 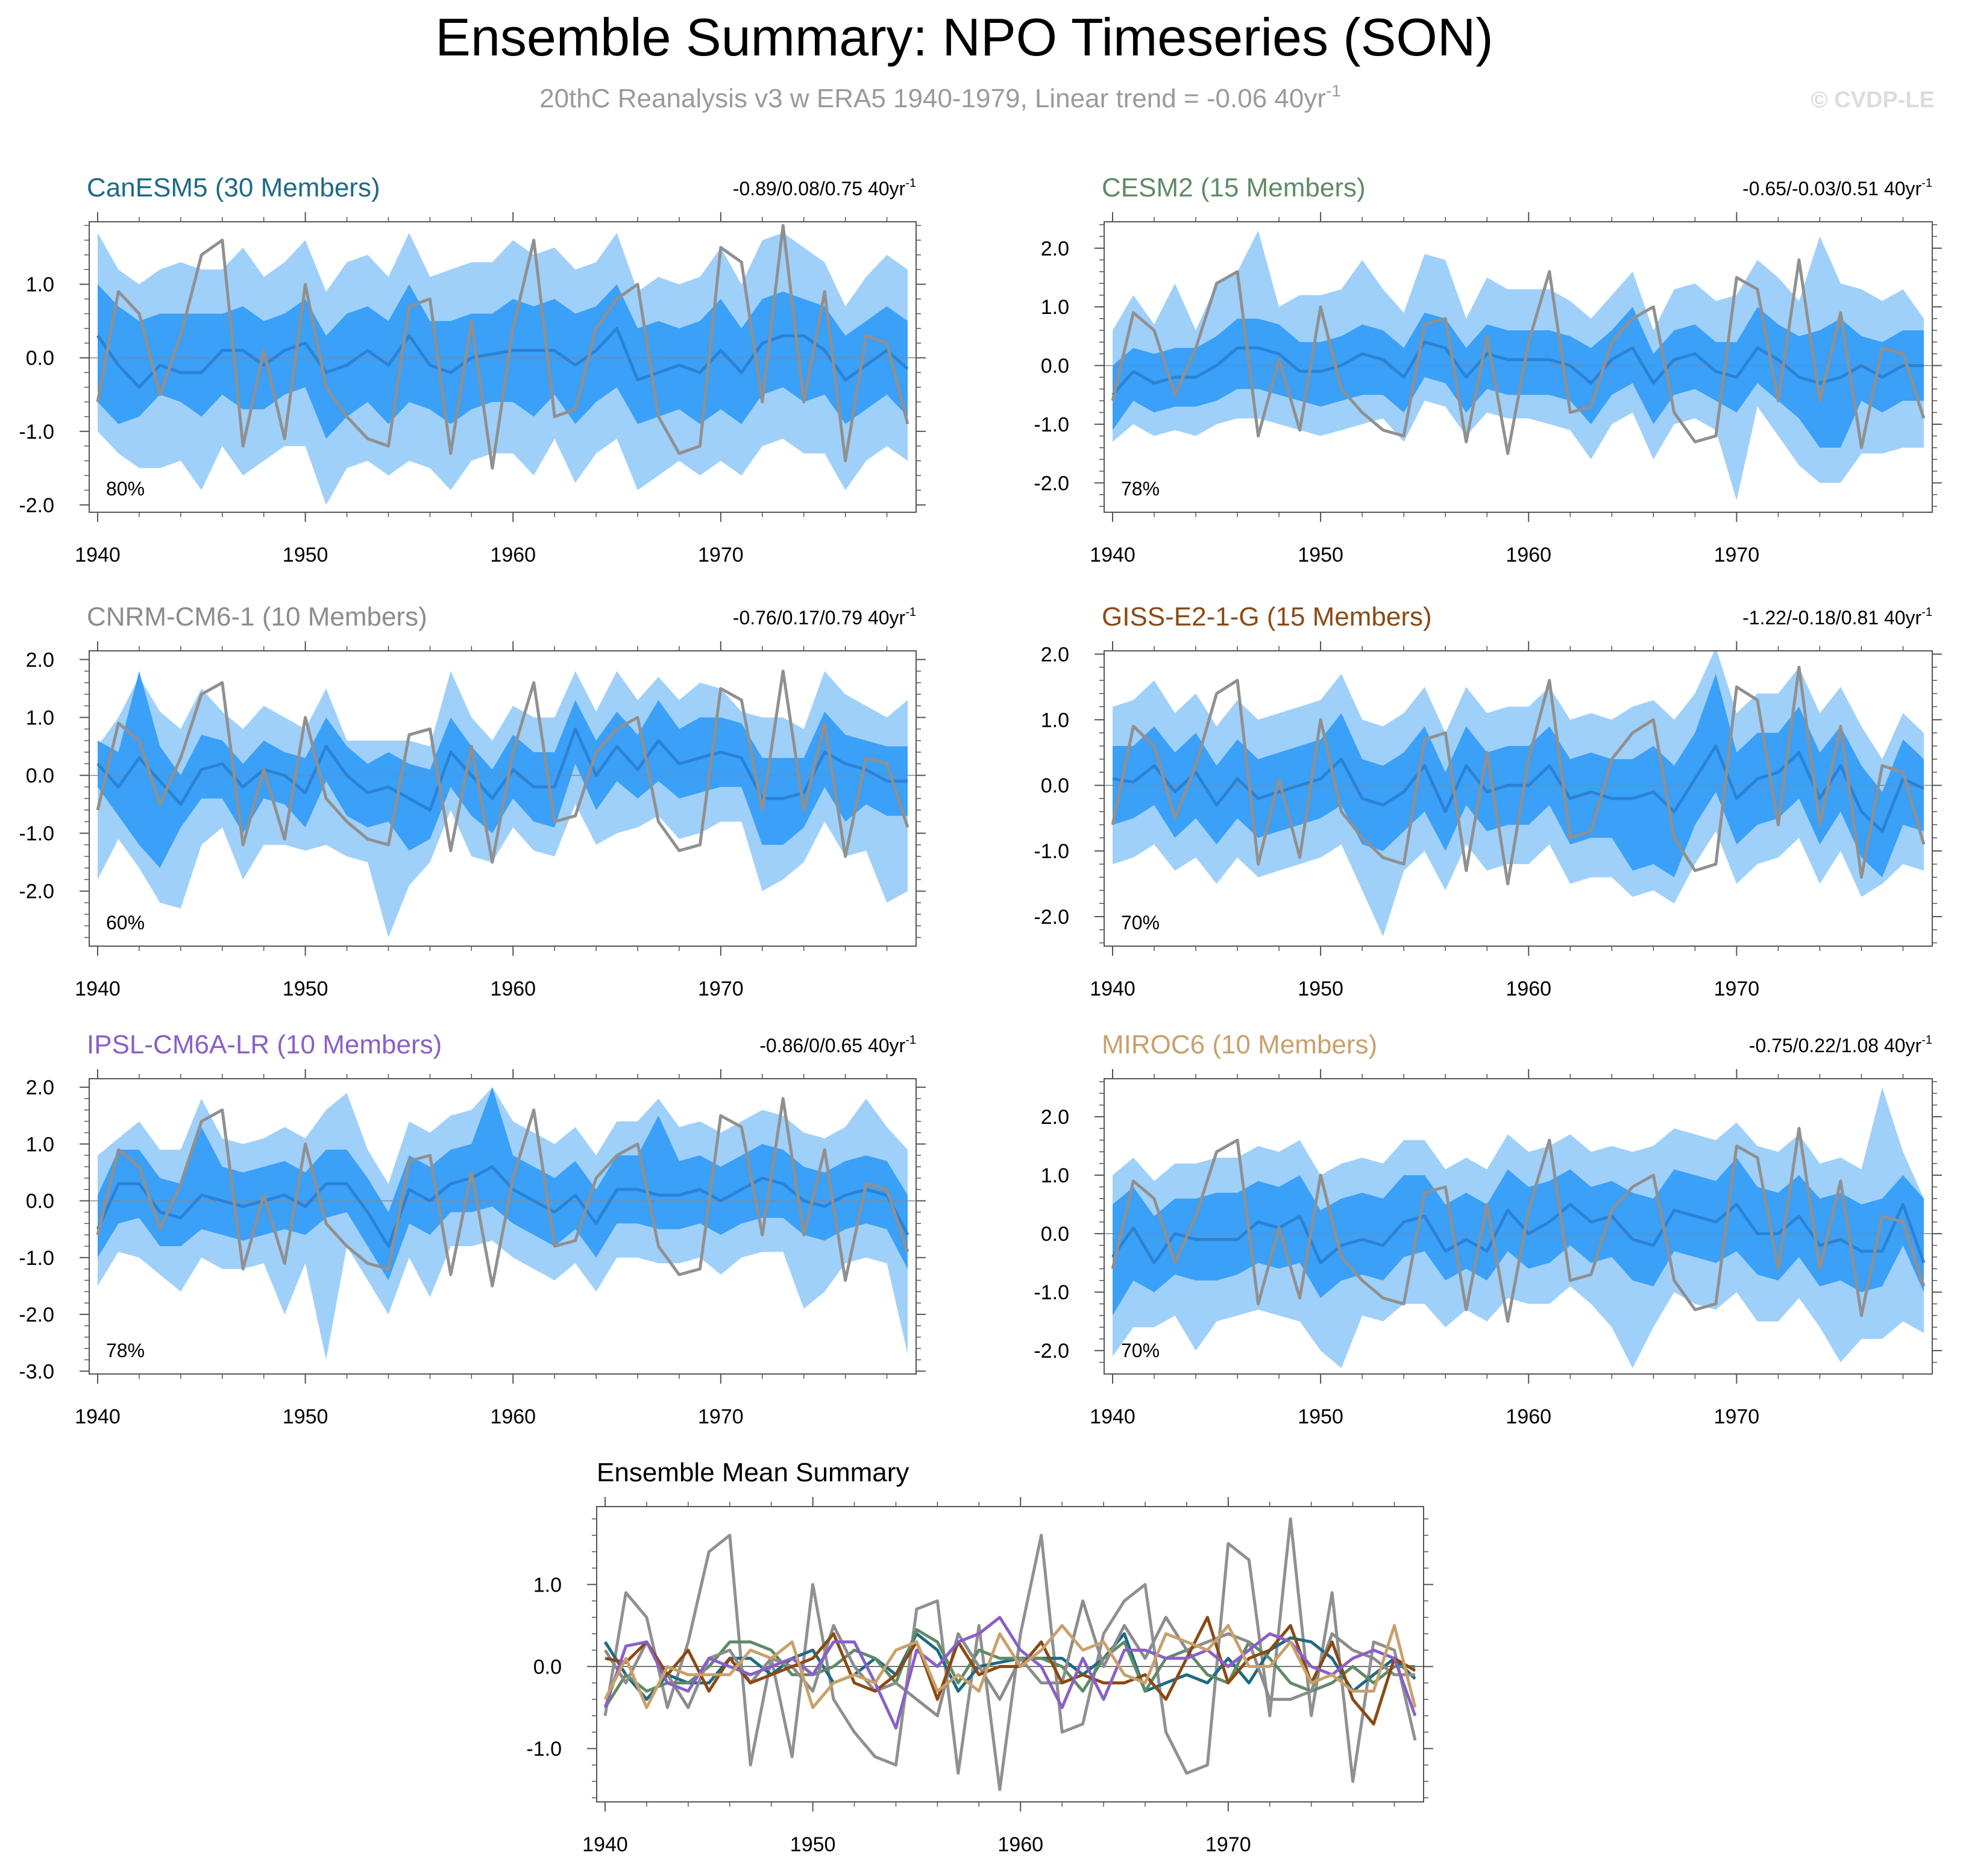 What do you see at coordinates (832, 1045) in the screenshot?
I see `trend-label-text: -0.86/0/0.65 40yr` at bounding box center [832, 1045].